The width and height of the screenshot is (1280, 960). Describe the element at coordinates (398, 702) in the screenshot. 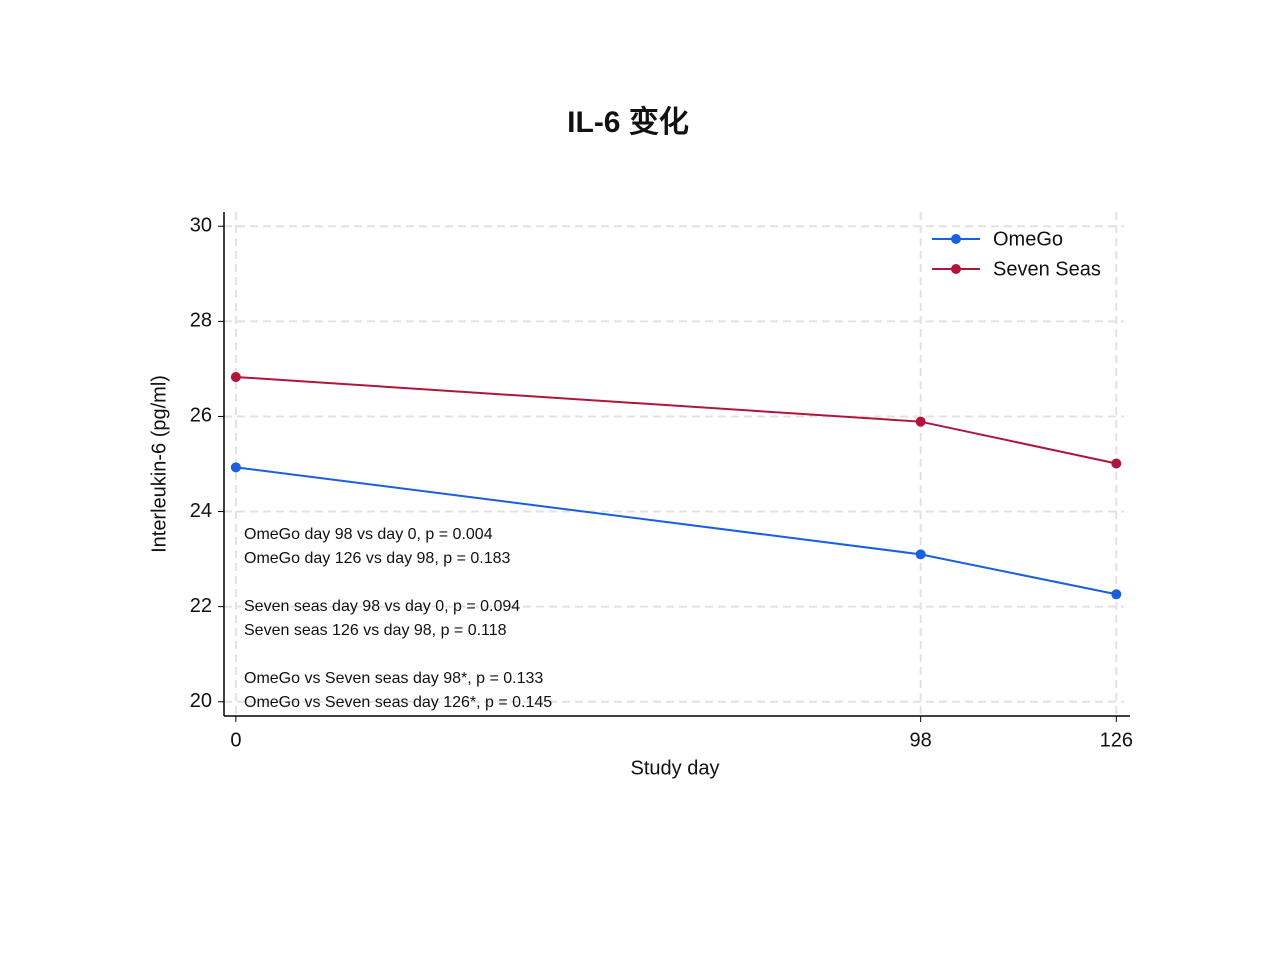

I see `annotation: OmeGo vs Seven seas day 126*, p = 0.145` at that location.